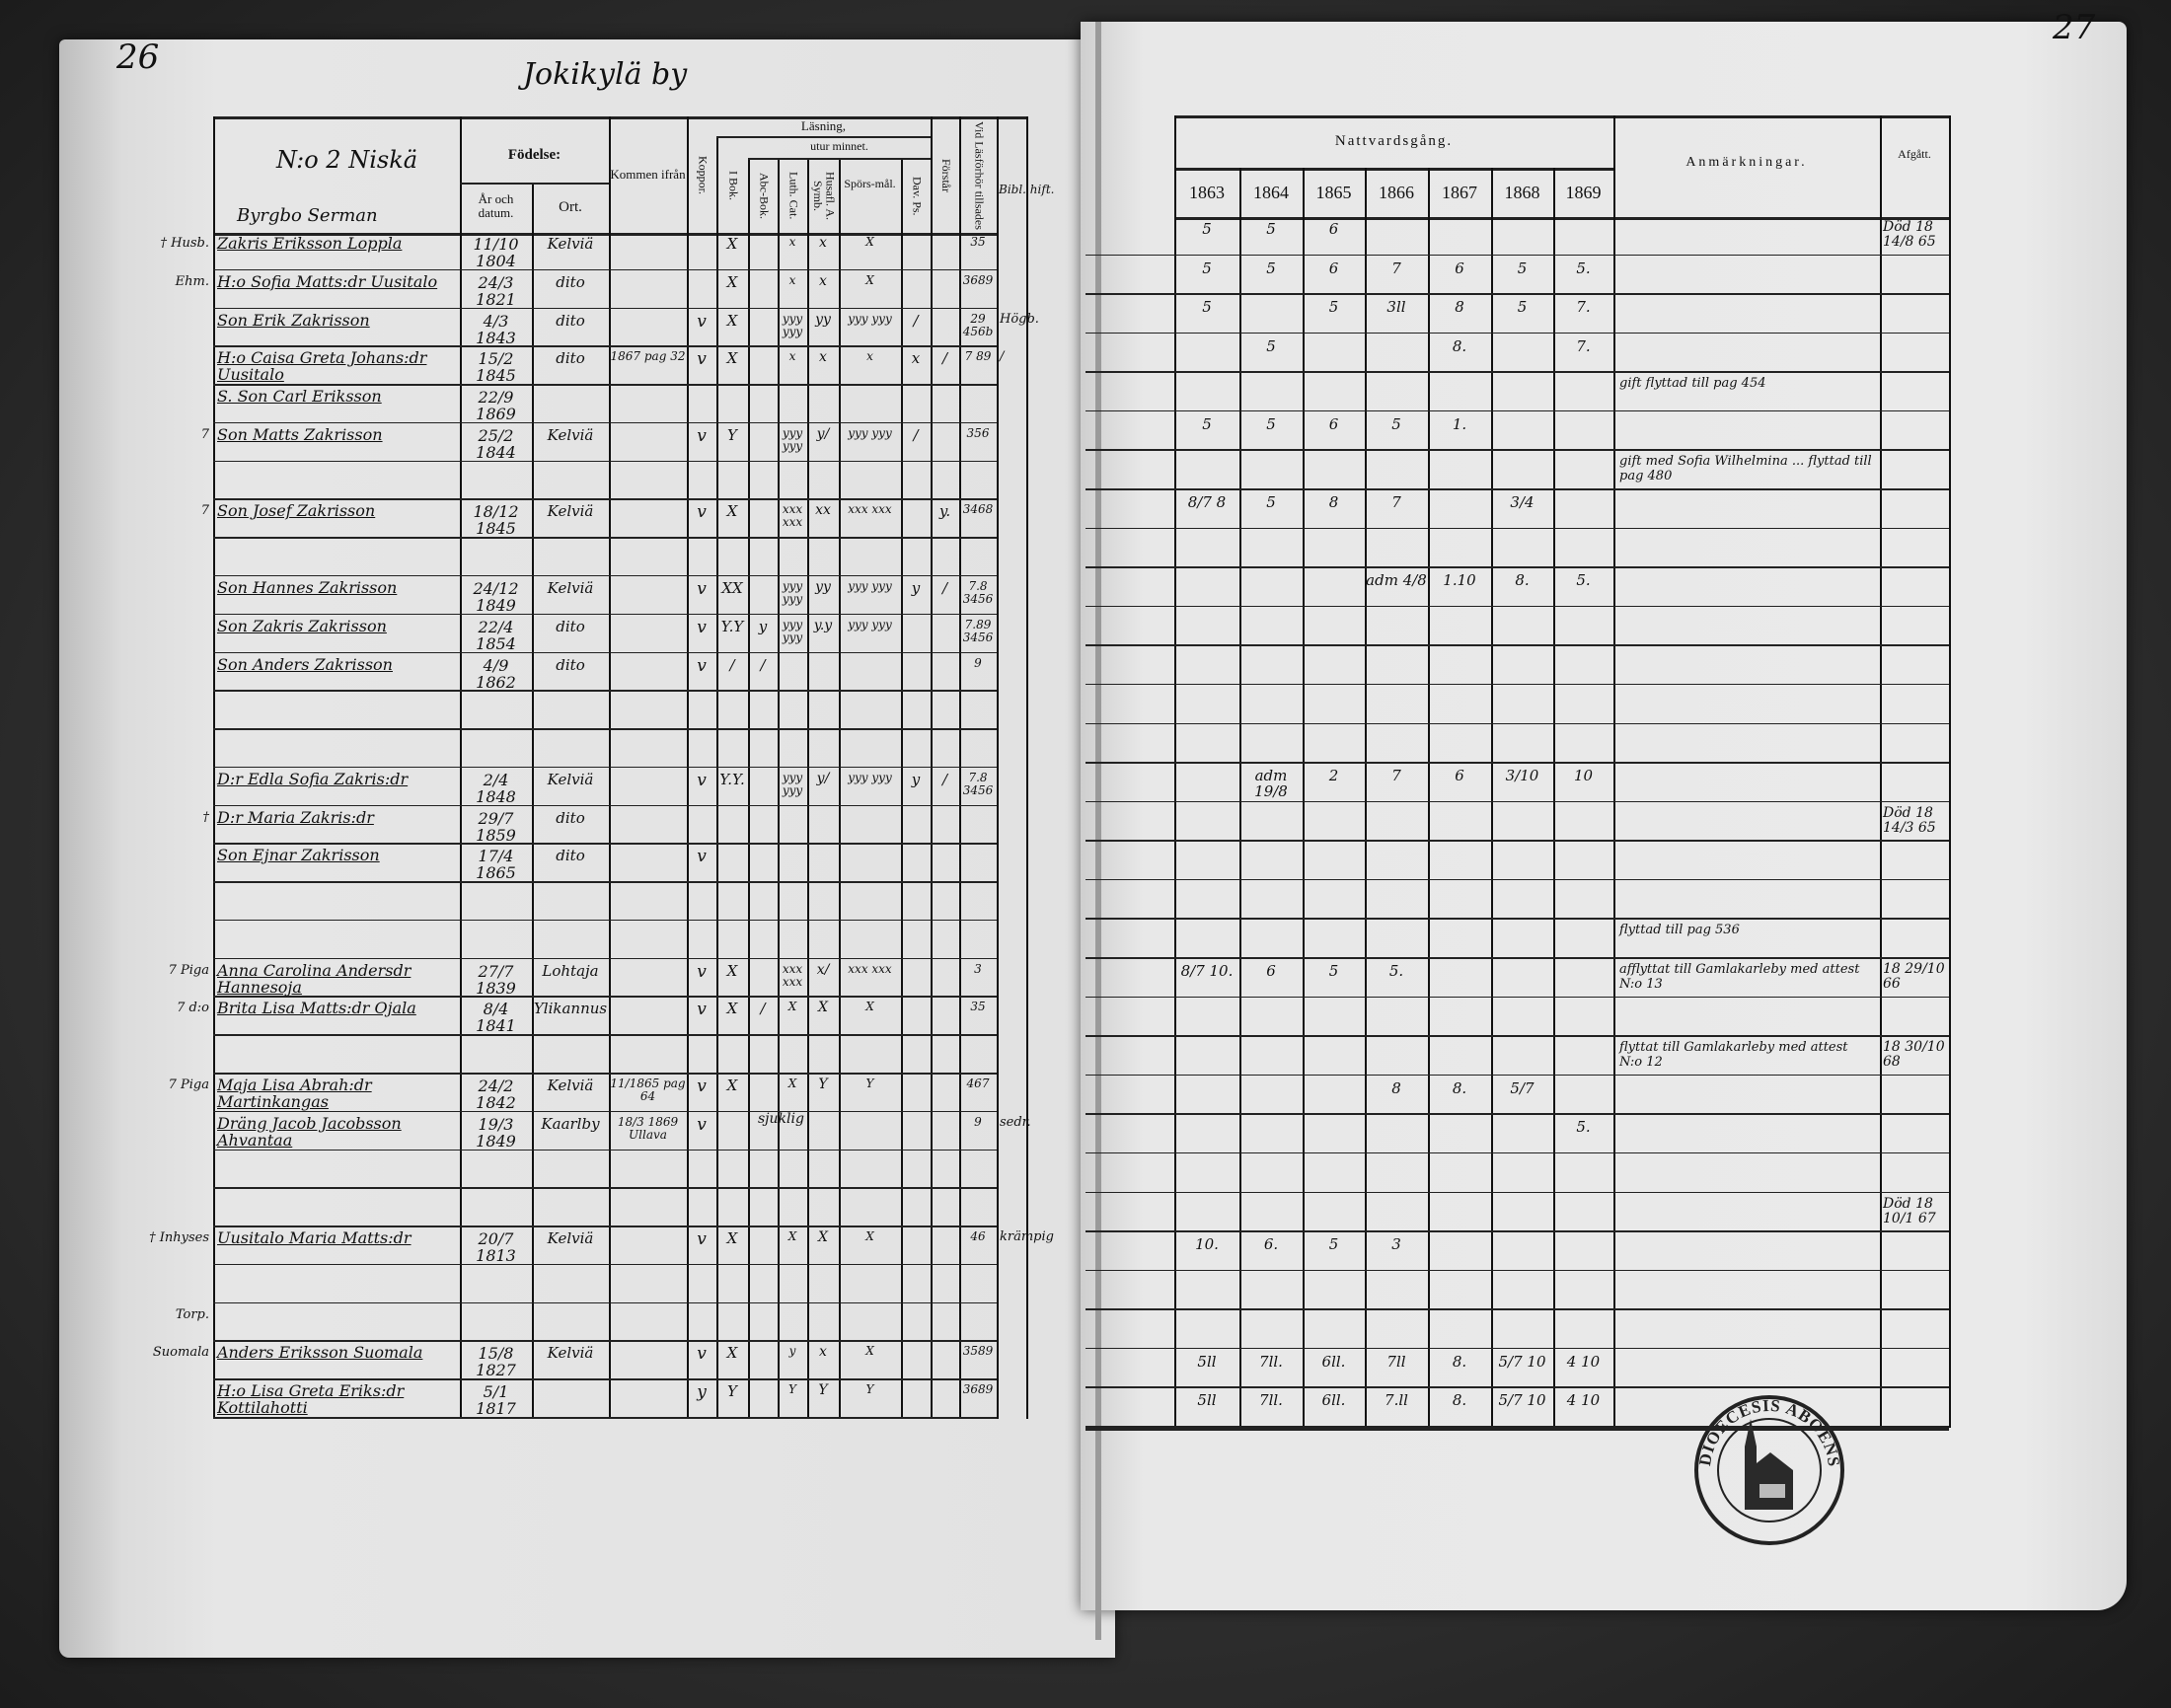 The width and height of the screenshot is (2171, 1708). Describe the element at coordinates (496, 1362) in the screenshot. I see `birth-date: 15/8 1827` at that location.